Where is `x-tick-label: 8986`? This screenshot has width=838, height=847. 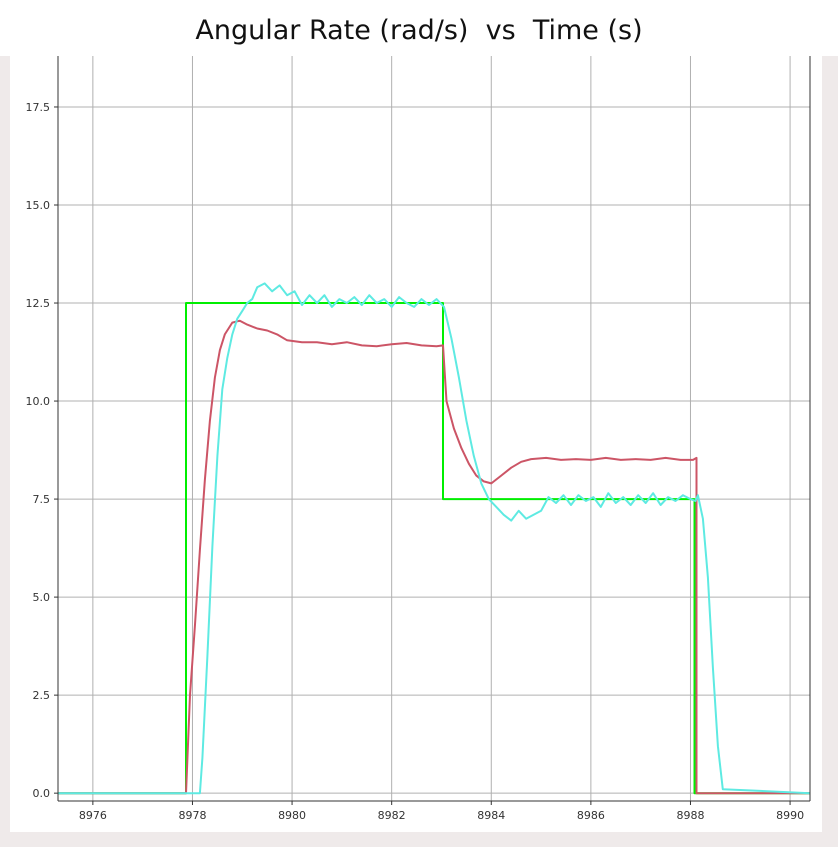
x-tick-label: 8986 is located at coordinates (591, 815).